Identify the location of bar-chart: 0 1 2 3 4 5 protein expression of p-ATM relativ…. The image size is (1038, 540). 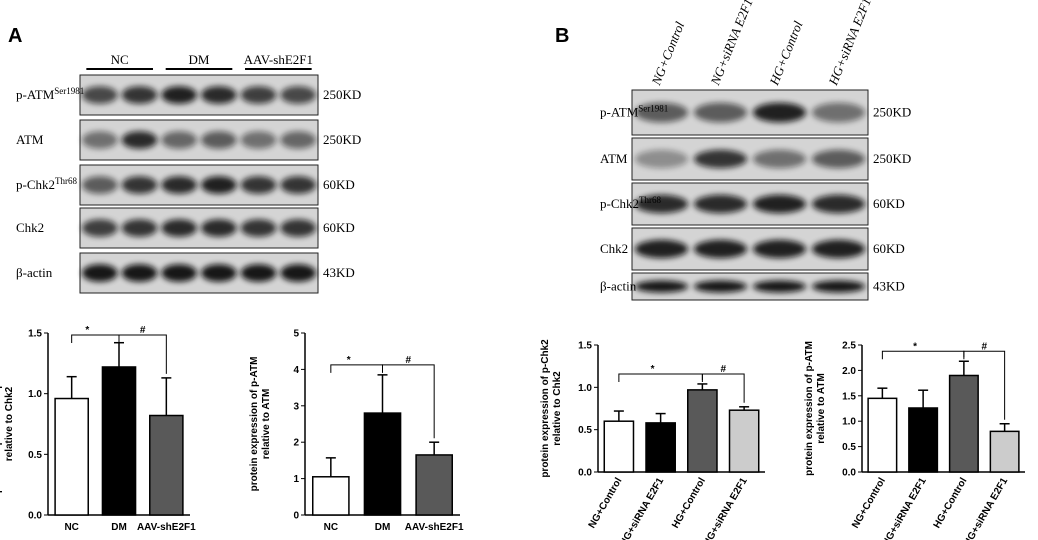
(356, 431).